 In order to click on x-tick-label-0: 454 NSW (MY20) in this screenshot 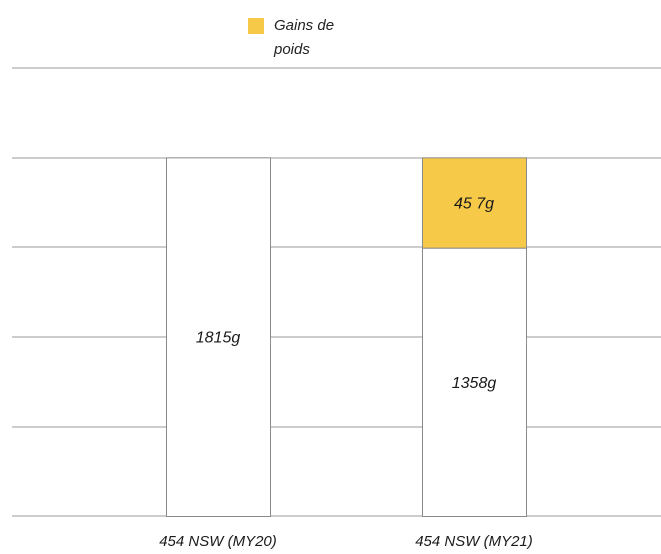, I will do `click(218, 541)`.